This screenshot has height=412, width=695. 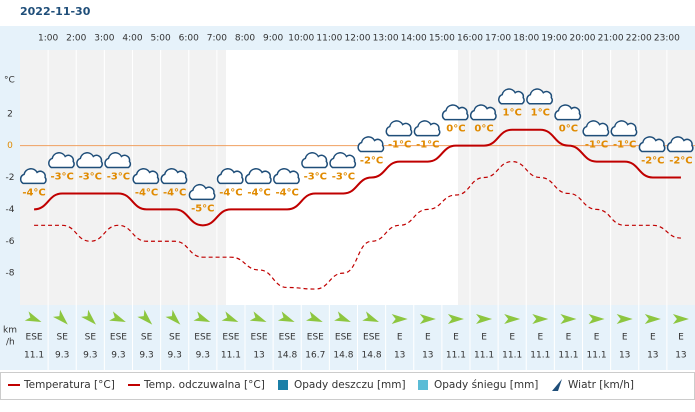 I want to click on legend-swatch, so click(x=423, y=385).